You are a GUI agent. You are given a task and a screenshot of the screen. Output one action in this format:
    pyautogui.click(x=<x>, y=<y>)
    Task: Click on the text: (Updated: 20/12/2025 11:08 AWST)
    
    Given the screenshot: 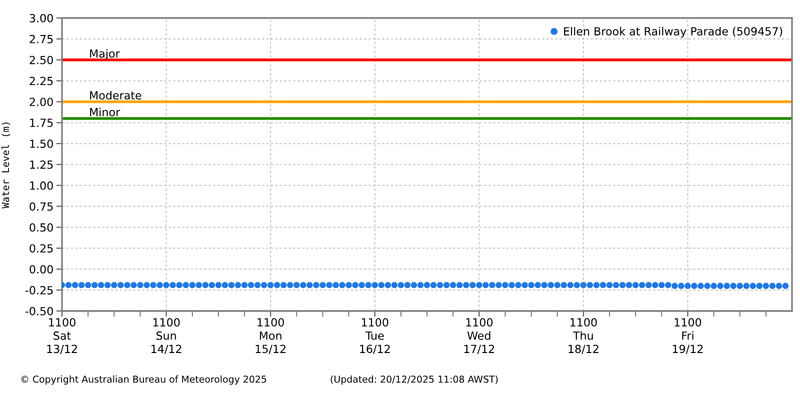 What is the action you would take?
    pyautogui.click(x=414, y=380)
    